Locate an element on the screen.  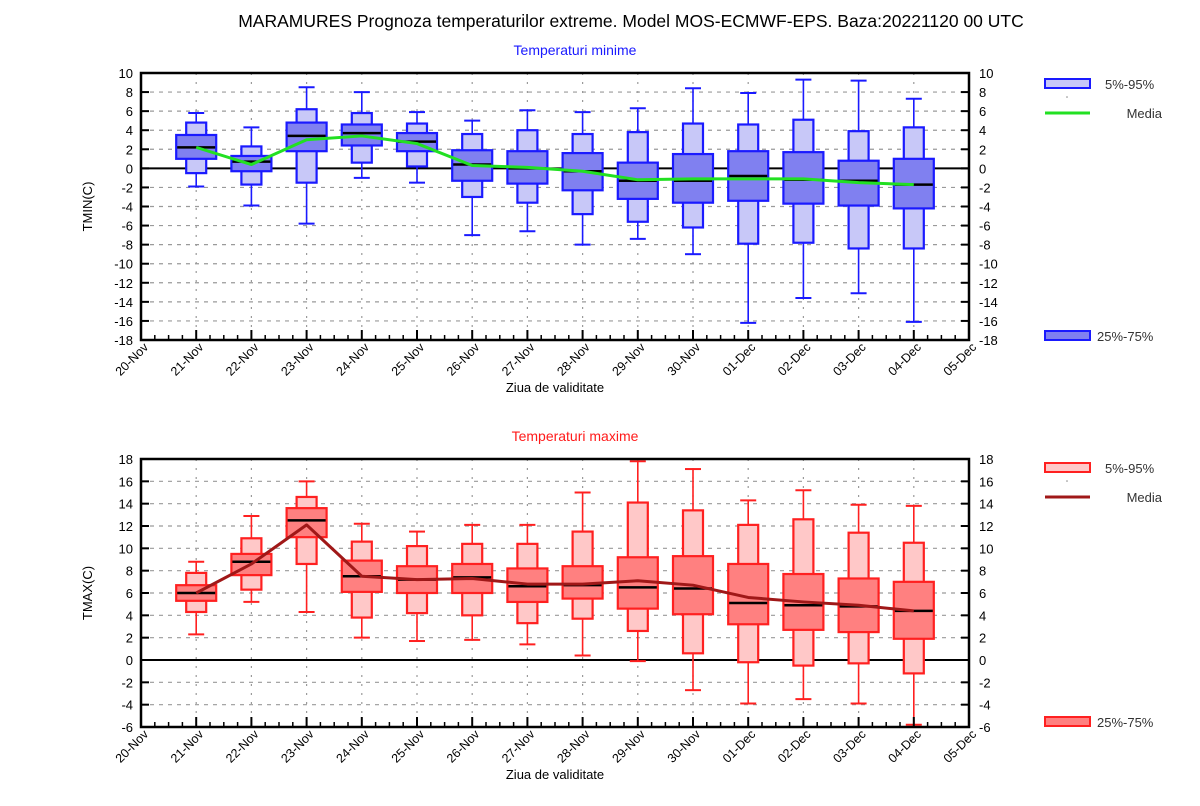
box-22-nov is located at coordinates (251, 166).